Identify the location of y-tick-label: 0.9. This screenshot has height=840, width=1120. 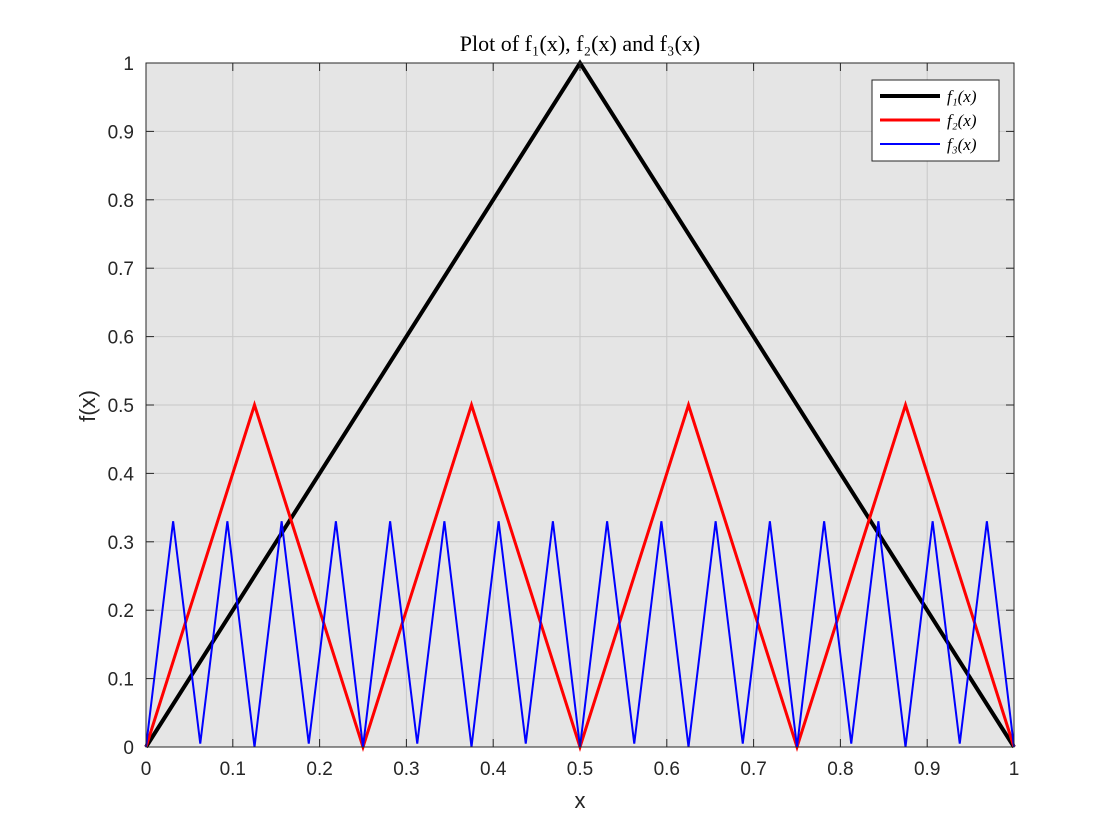
(121, 132).